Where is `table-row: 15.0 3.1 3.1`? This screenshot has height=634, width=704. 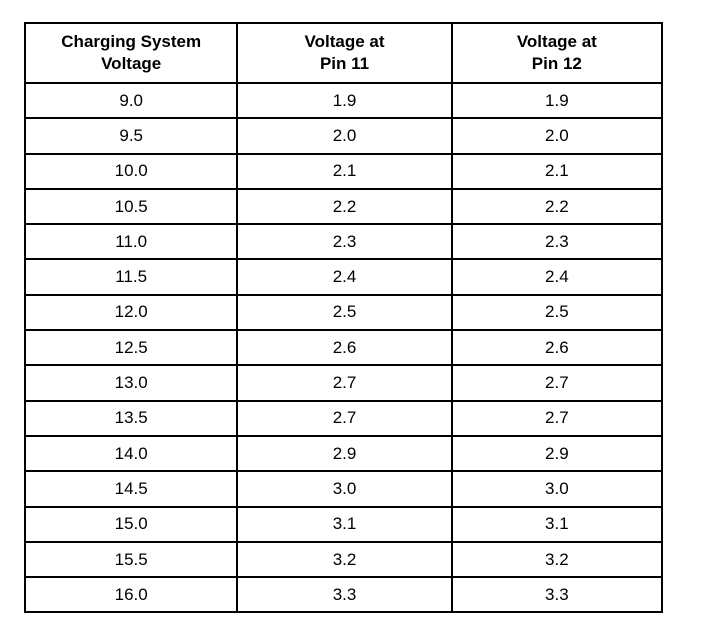 table-row: 15.0 3.1 3.1 is located at coordinates (343, 524).